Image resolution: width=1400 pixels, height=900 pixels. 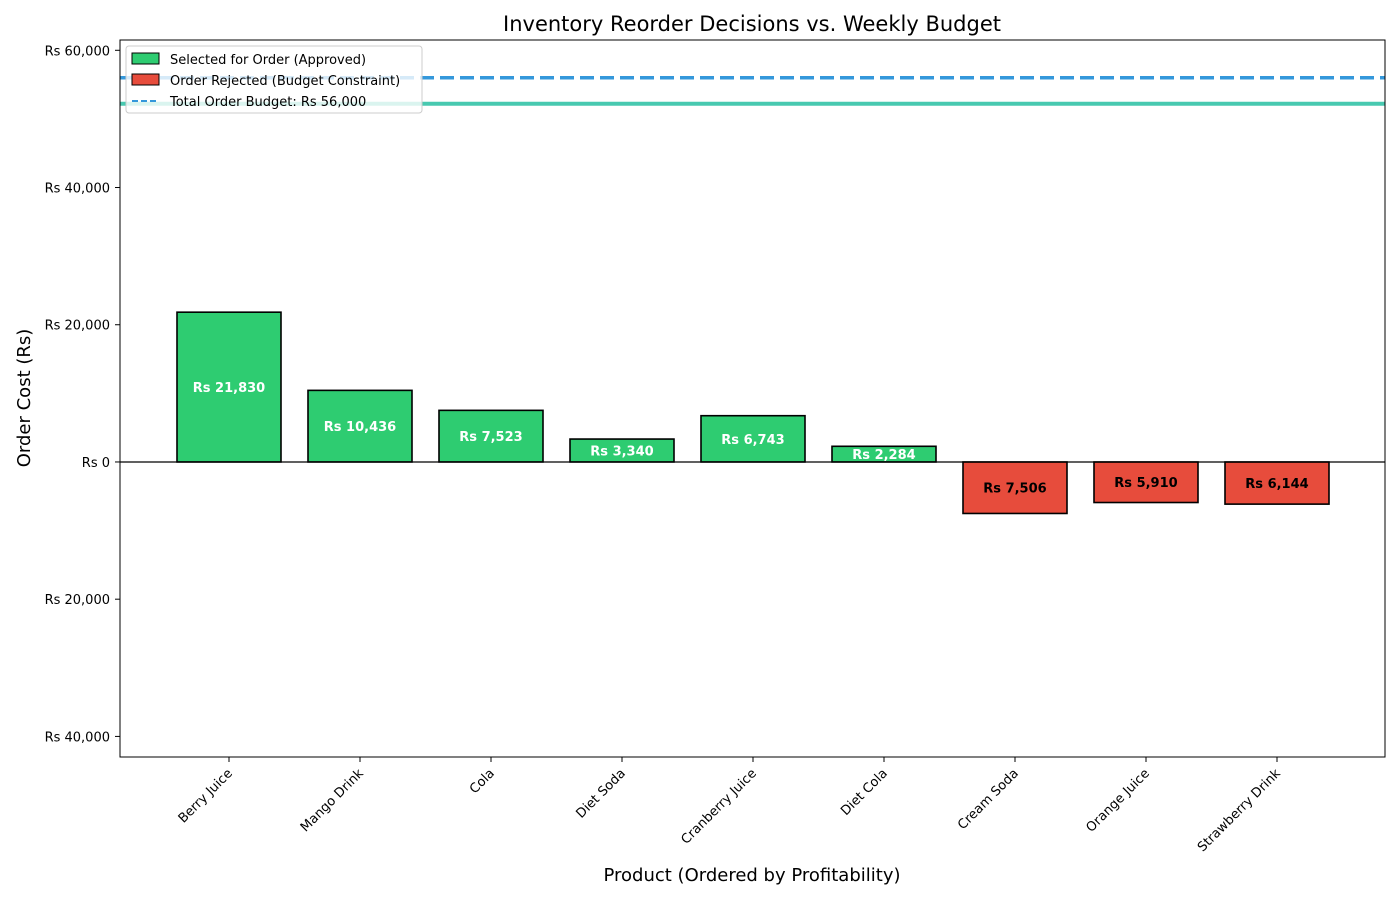 What do you see at coordinates (864, 792) in the screenshot?
I see `x-tick-label: Diet Cola` at bounding box center [864, 792].